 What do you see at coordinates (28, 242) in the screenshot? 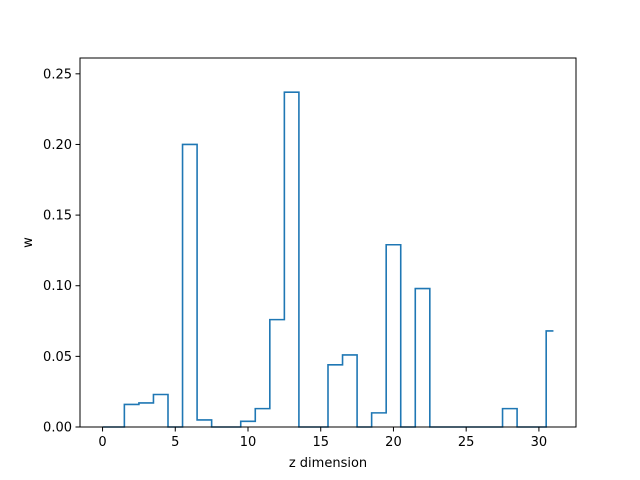
I see `y-axis-label: w` at bounding box center [28, 242].